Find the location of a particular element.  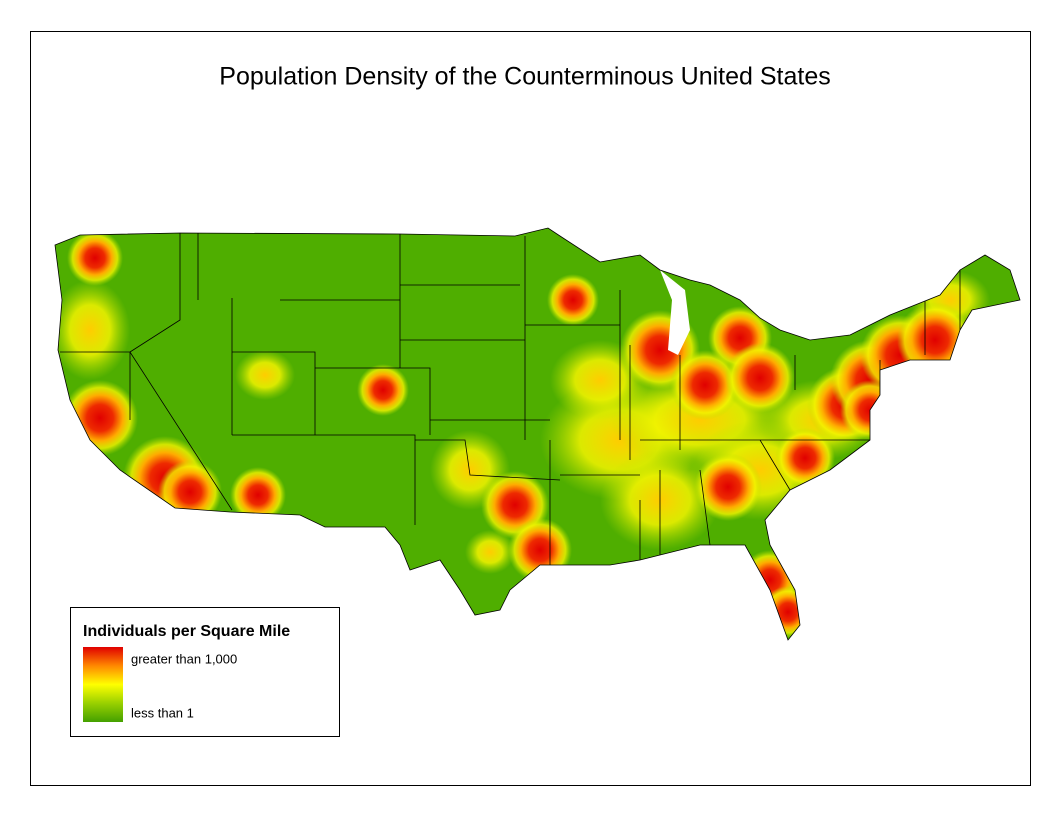

legend-label: greater than 1,000 is located at coordinates (184, 658).